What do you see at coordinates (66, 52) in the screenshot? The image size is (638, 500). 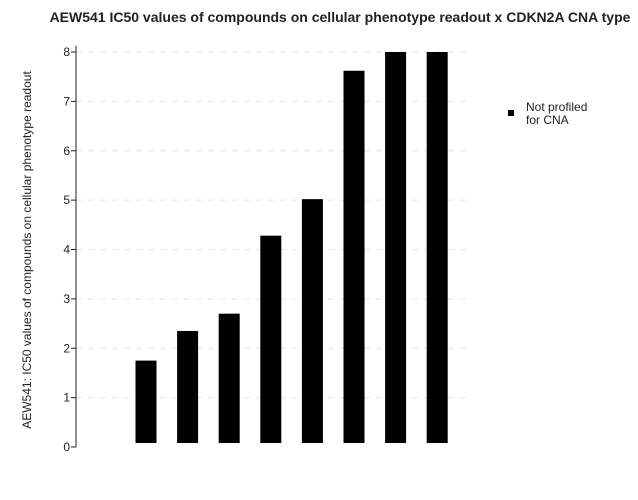 I see `y-tick-label: 8` at bounding box center [66, 52].